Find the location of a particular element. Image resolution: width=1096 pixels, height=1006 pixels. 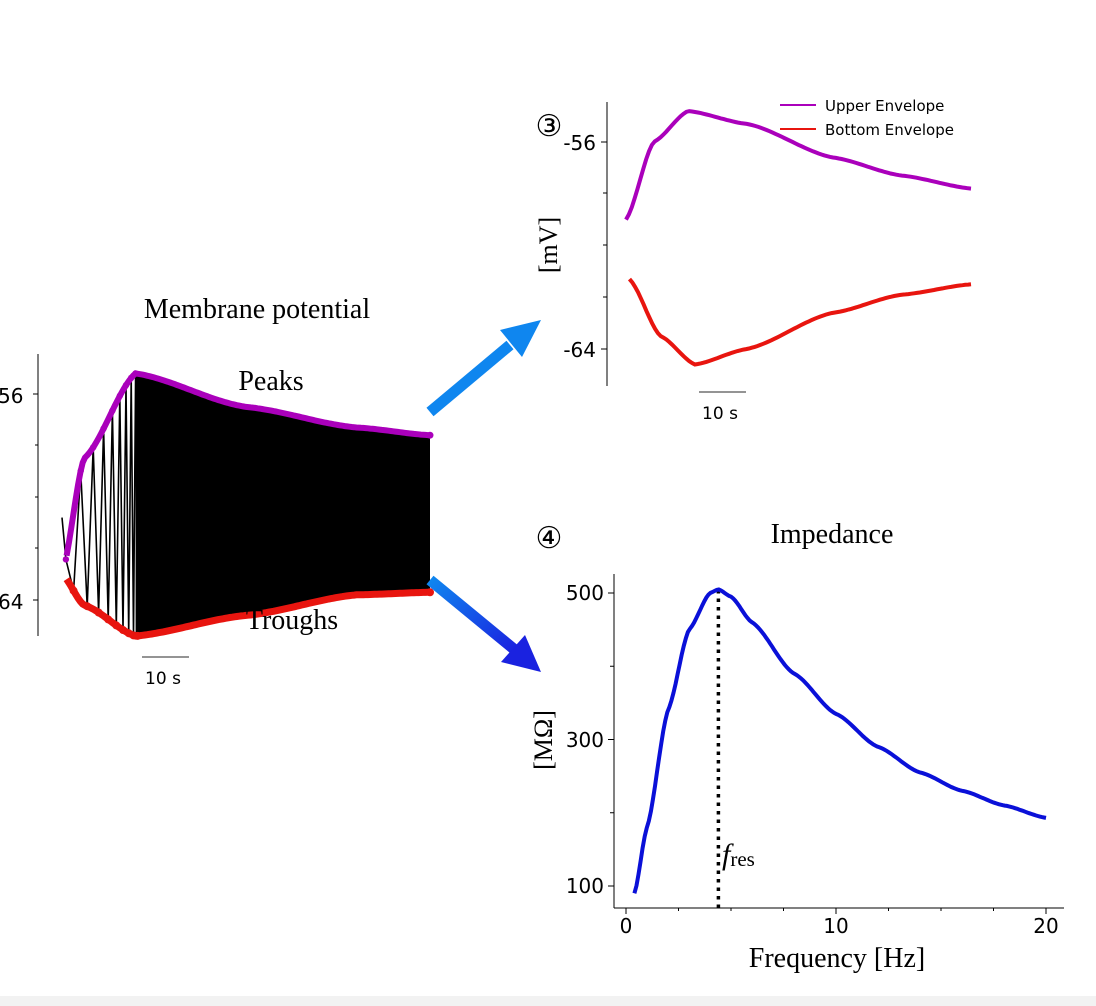

legend-upper-label: Upper Envelope is located at coordinates (884, 106).